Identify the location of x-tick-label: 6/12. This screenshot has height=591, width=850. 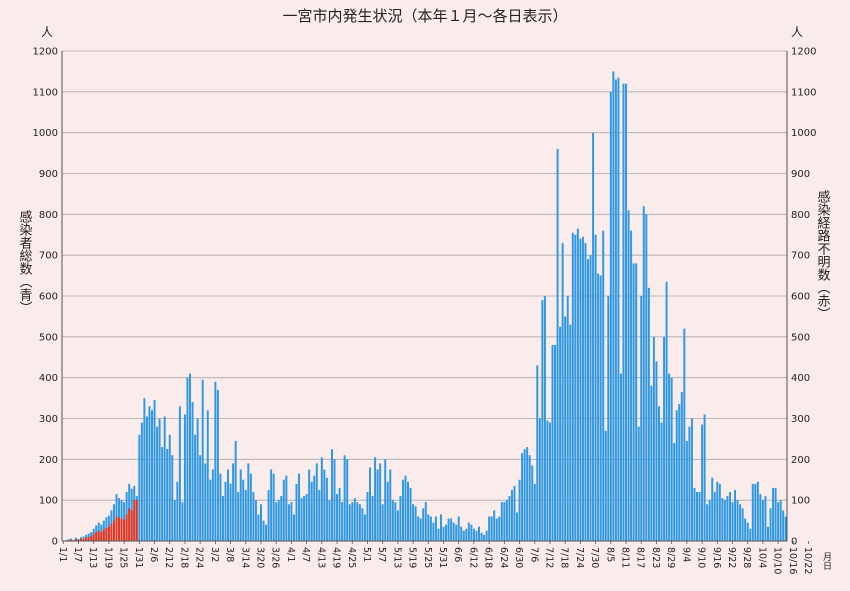
(472, 557).